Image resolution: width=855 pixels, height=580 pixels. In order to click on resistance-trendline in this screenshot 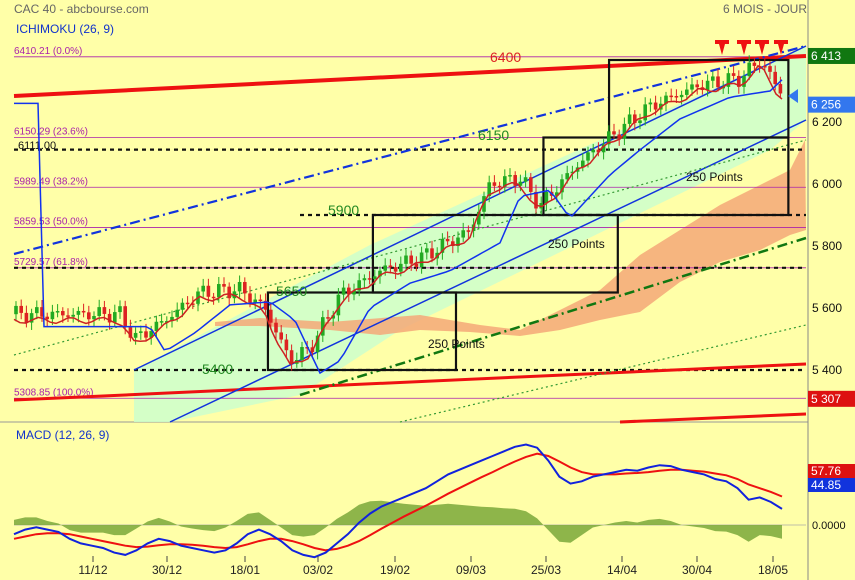, I will do `click(410, 76)`.